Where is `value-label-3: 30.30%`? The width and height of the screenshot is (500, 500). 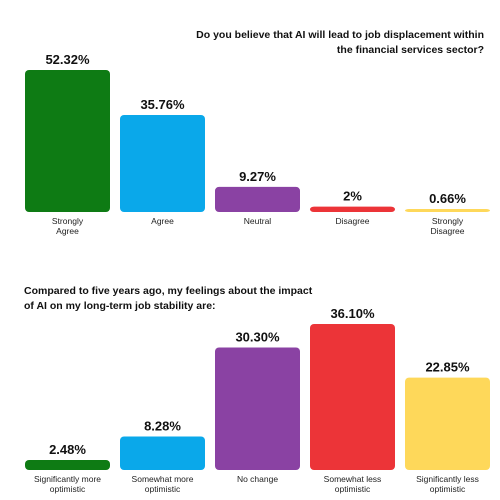 value-label-3: 30.30% is located at coordinates (257, 336).